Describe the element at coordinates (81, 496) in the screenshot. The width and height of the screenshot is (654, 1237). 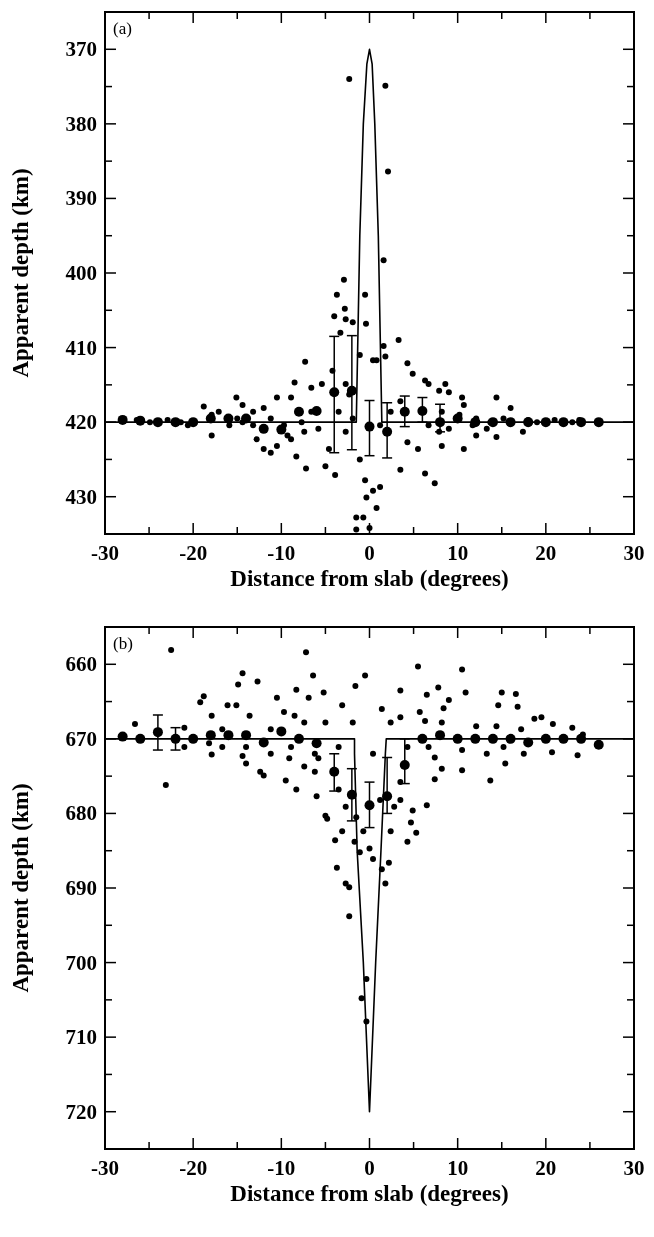
I see `y-tick-label: 430` at that location.